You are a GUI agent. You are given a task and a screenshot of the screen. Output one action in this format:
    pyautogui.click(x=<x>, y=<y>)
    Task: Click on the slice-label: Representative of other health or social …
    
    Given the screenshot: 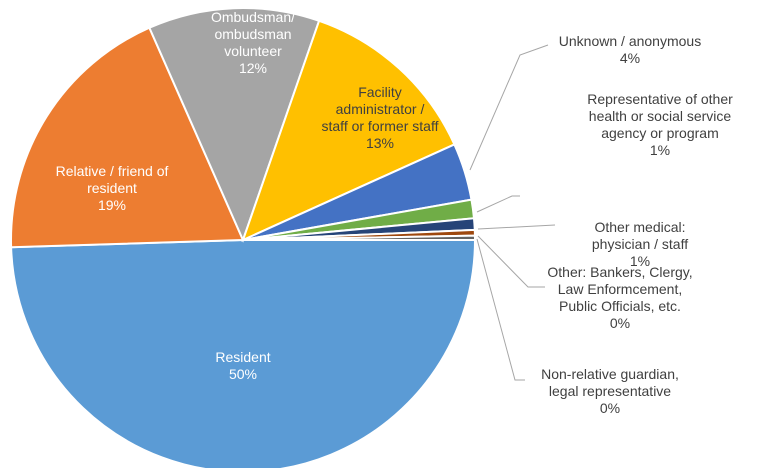 What is the action you would take?
    pyautogui.click(x=660, y=116)
    